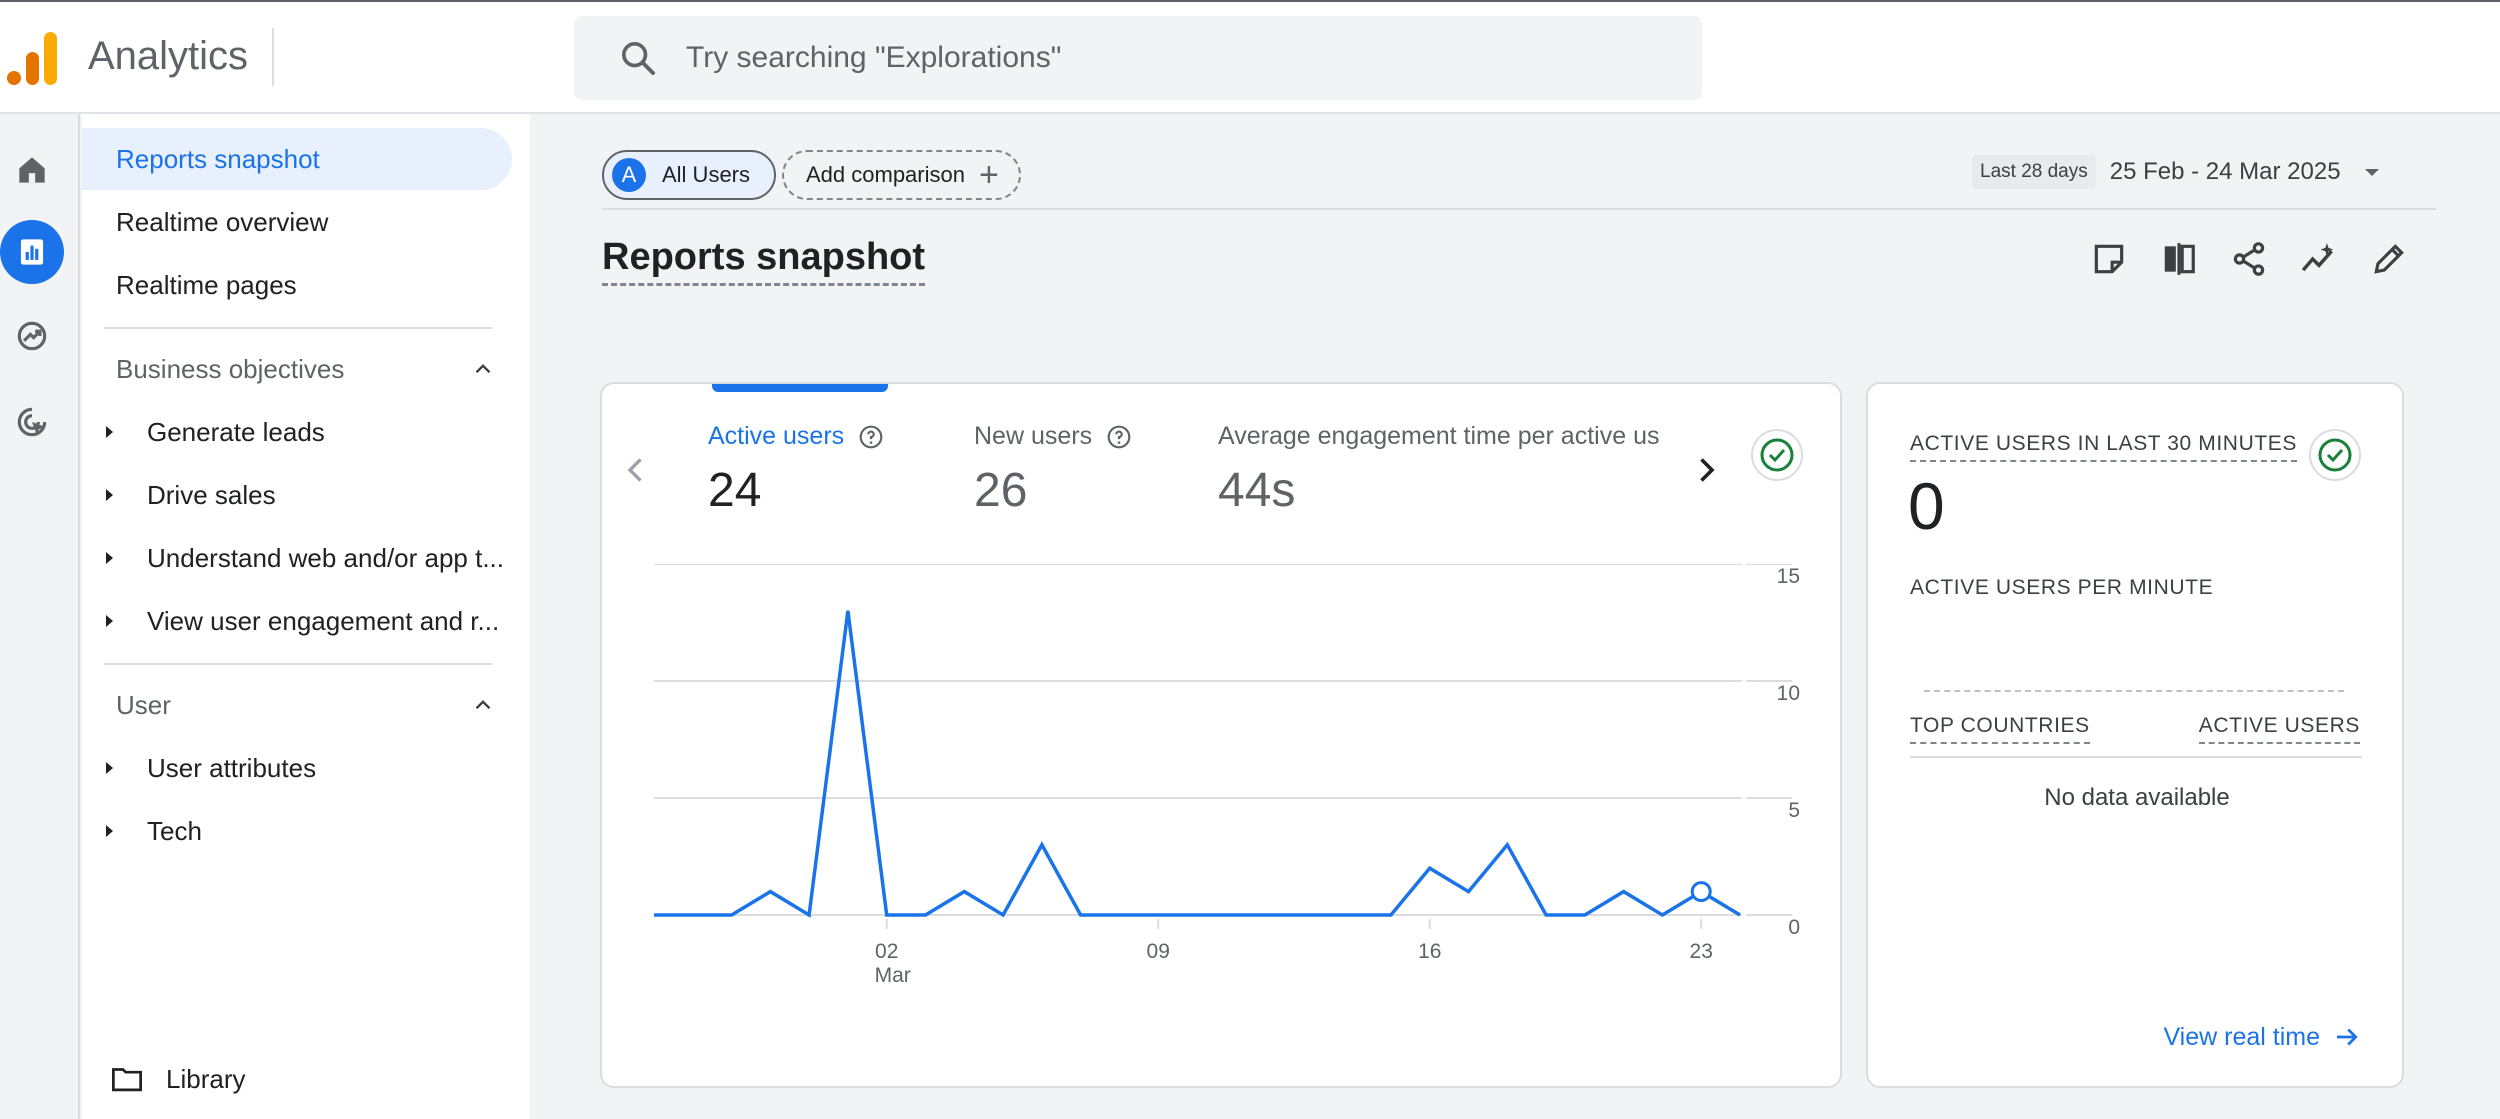 This screenshot has height=1119, width=2500. I want to click on metric-label: Average engagement time per active us, so click(1439, 436).